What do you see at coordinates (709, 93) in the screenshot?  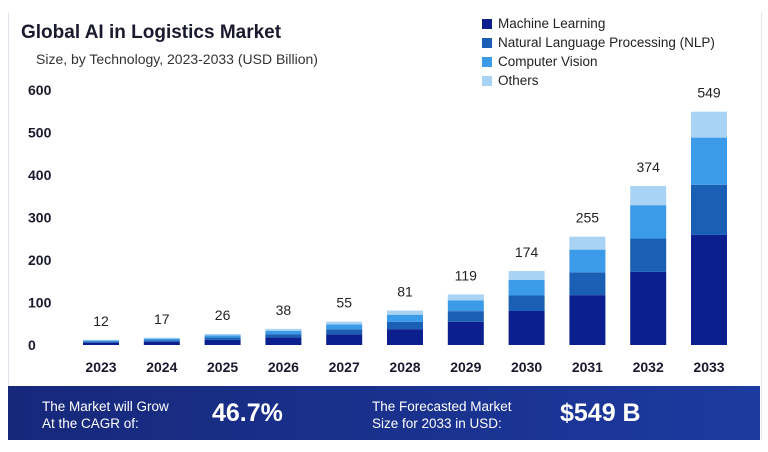 I see `bar-total-label: 549` at bounding box center [709, 93].